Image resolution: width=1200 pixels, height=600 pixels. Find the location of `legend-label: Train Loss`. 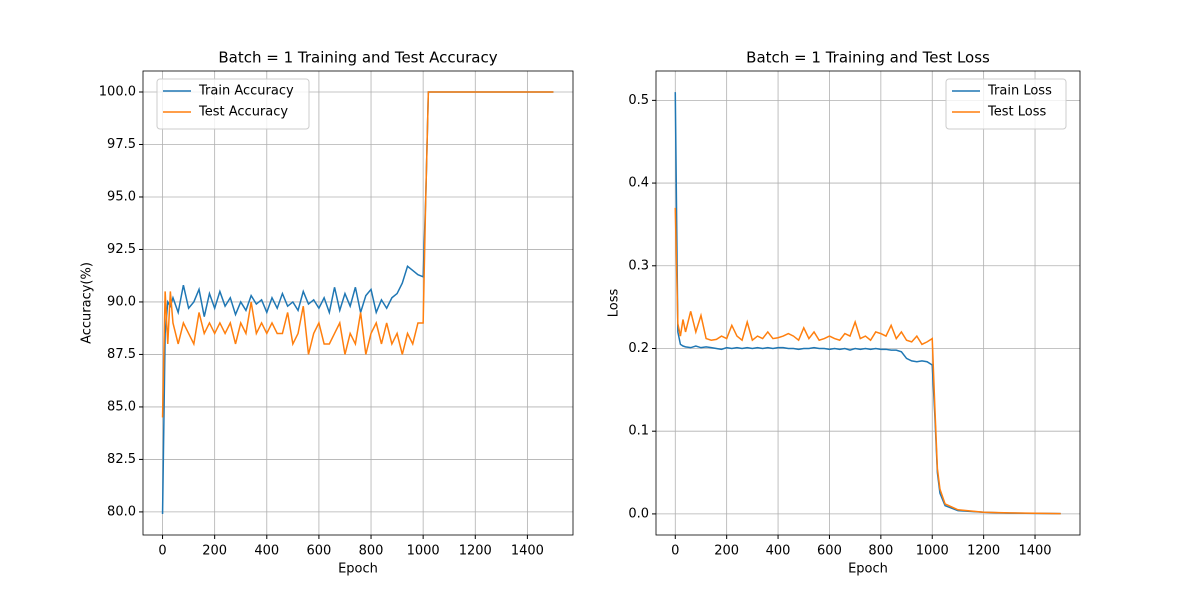

legend-label: Train Loss is located at coordinates (1019, 91).